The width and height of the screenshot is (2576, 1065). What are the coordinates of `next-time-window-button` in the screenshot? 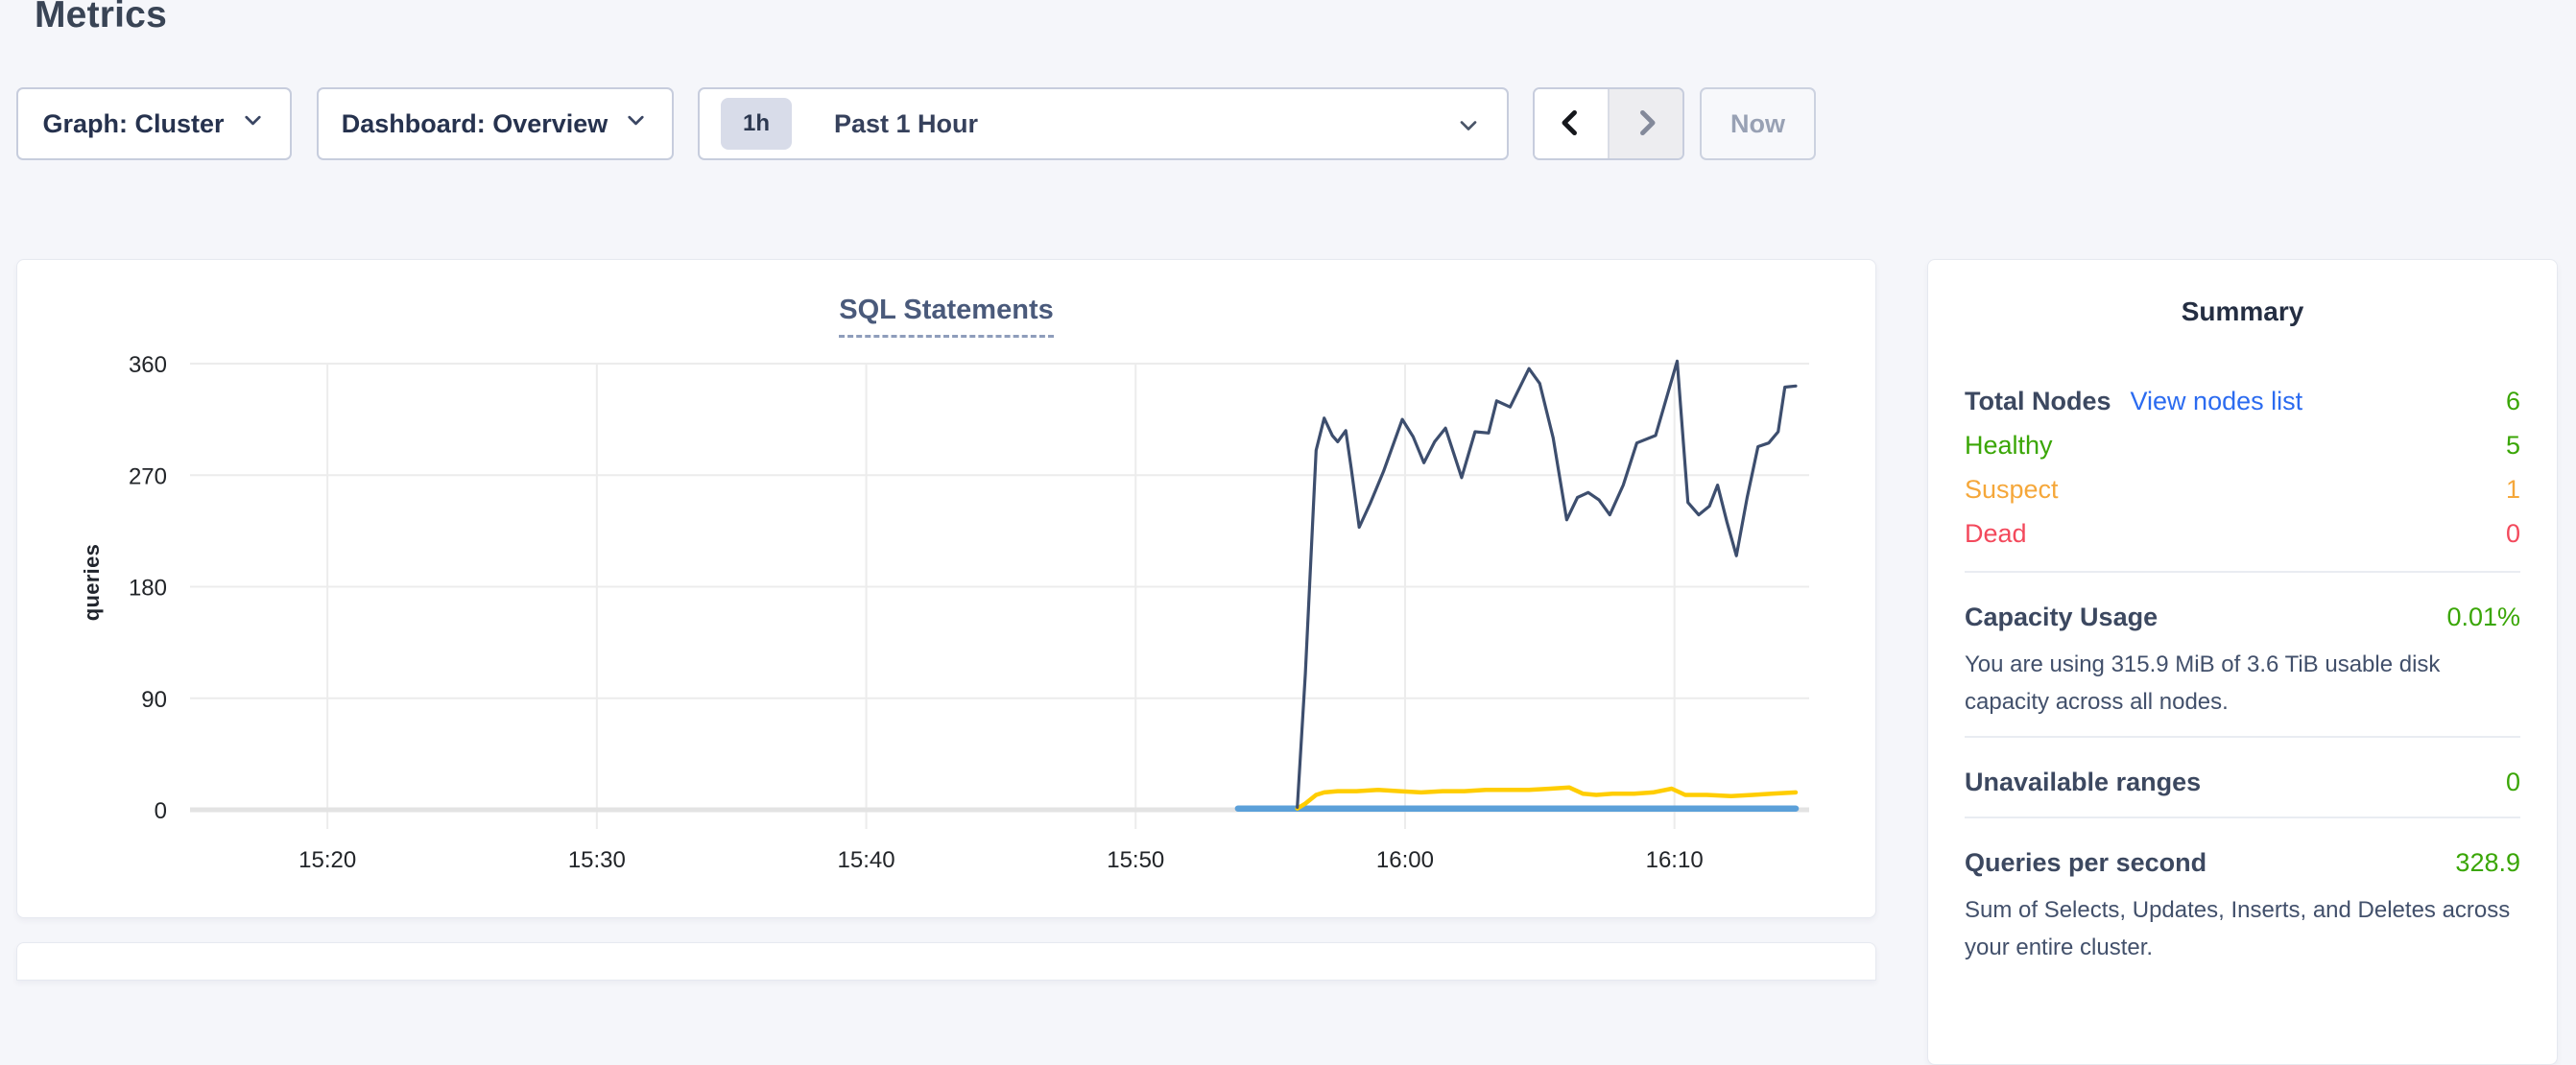 It's located at (1645, 123).